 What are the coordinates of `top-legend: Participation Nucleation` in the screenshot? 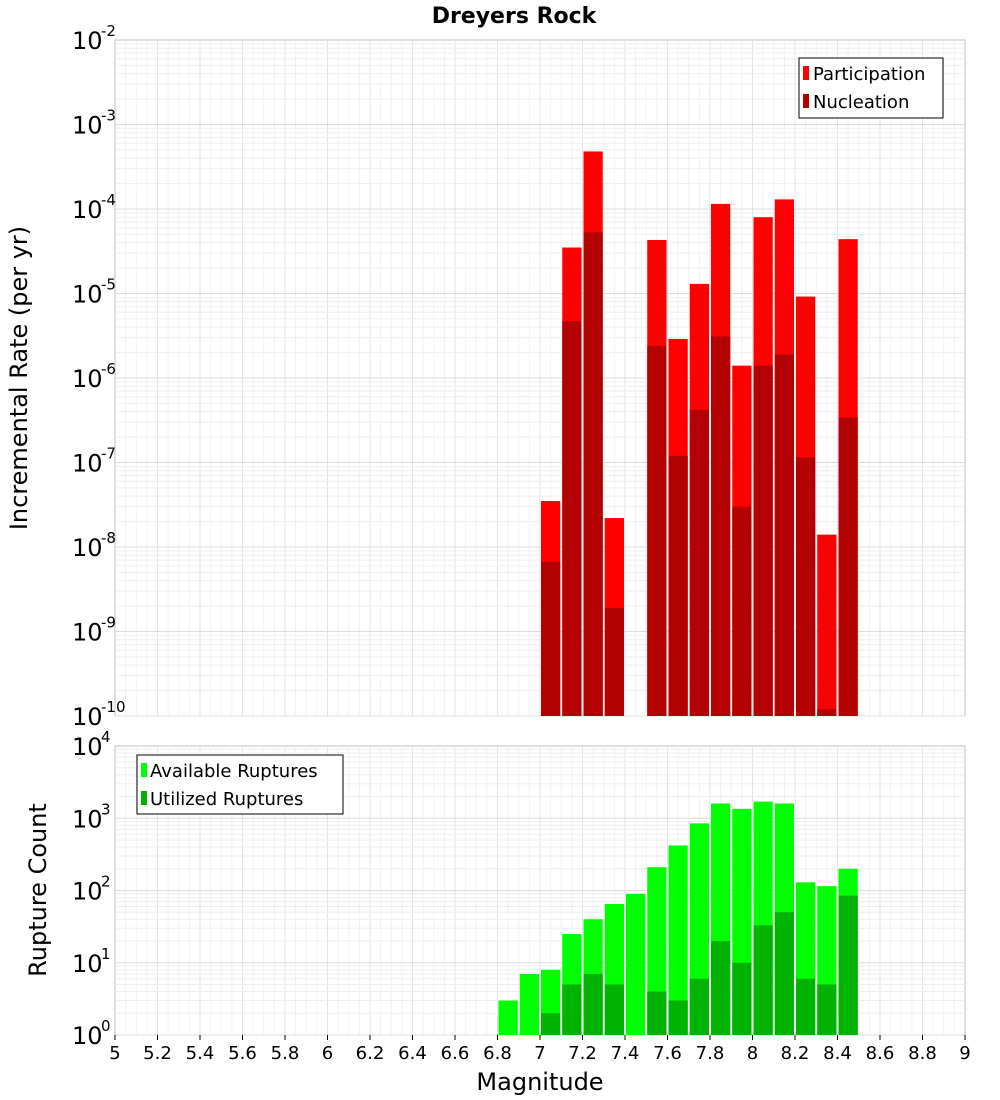 It's located at (871, 88).